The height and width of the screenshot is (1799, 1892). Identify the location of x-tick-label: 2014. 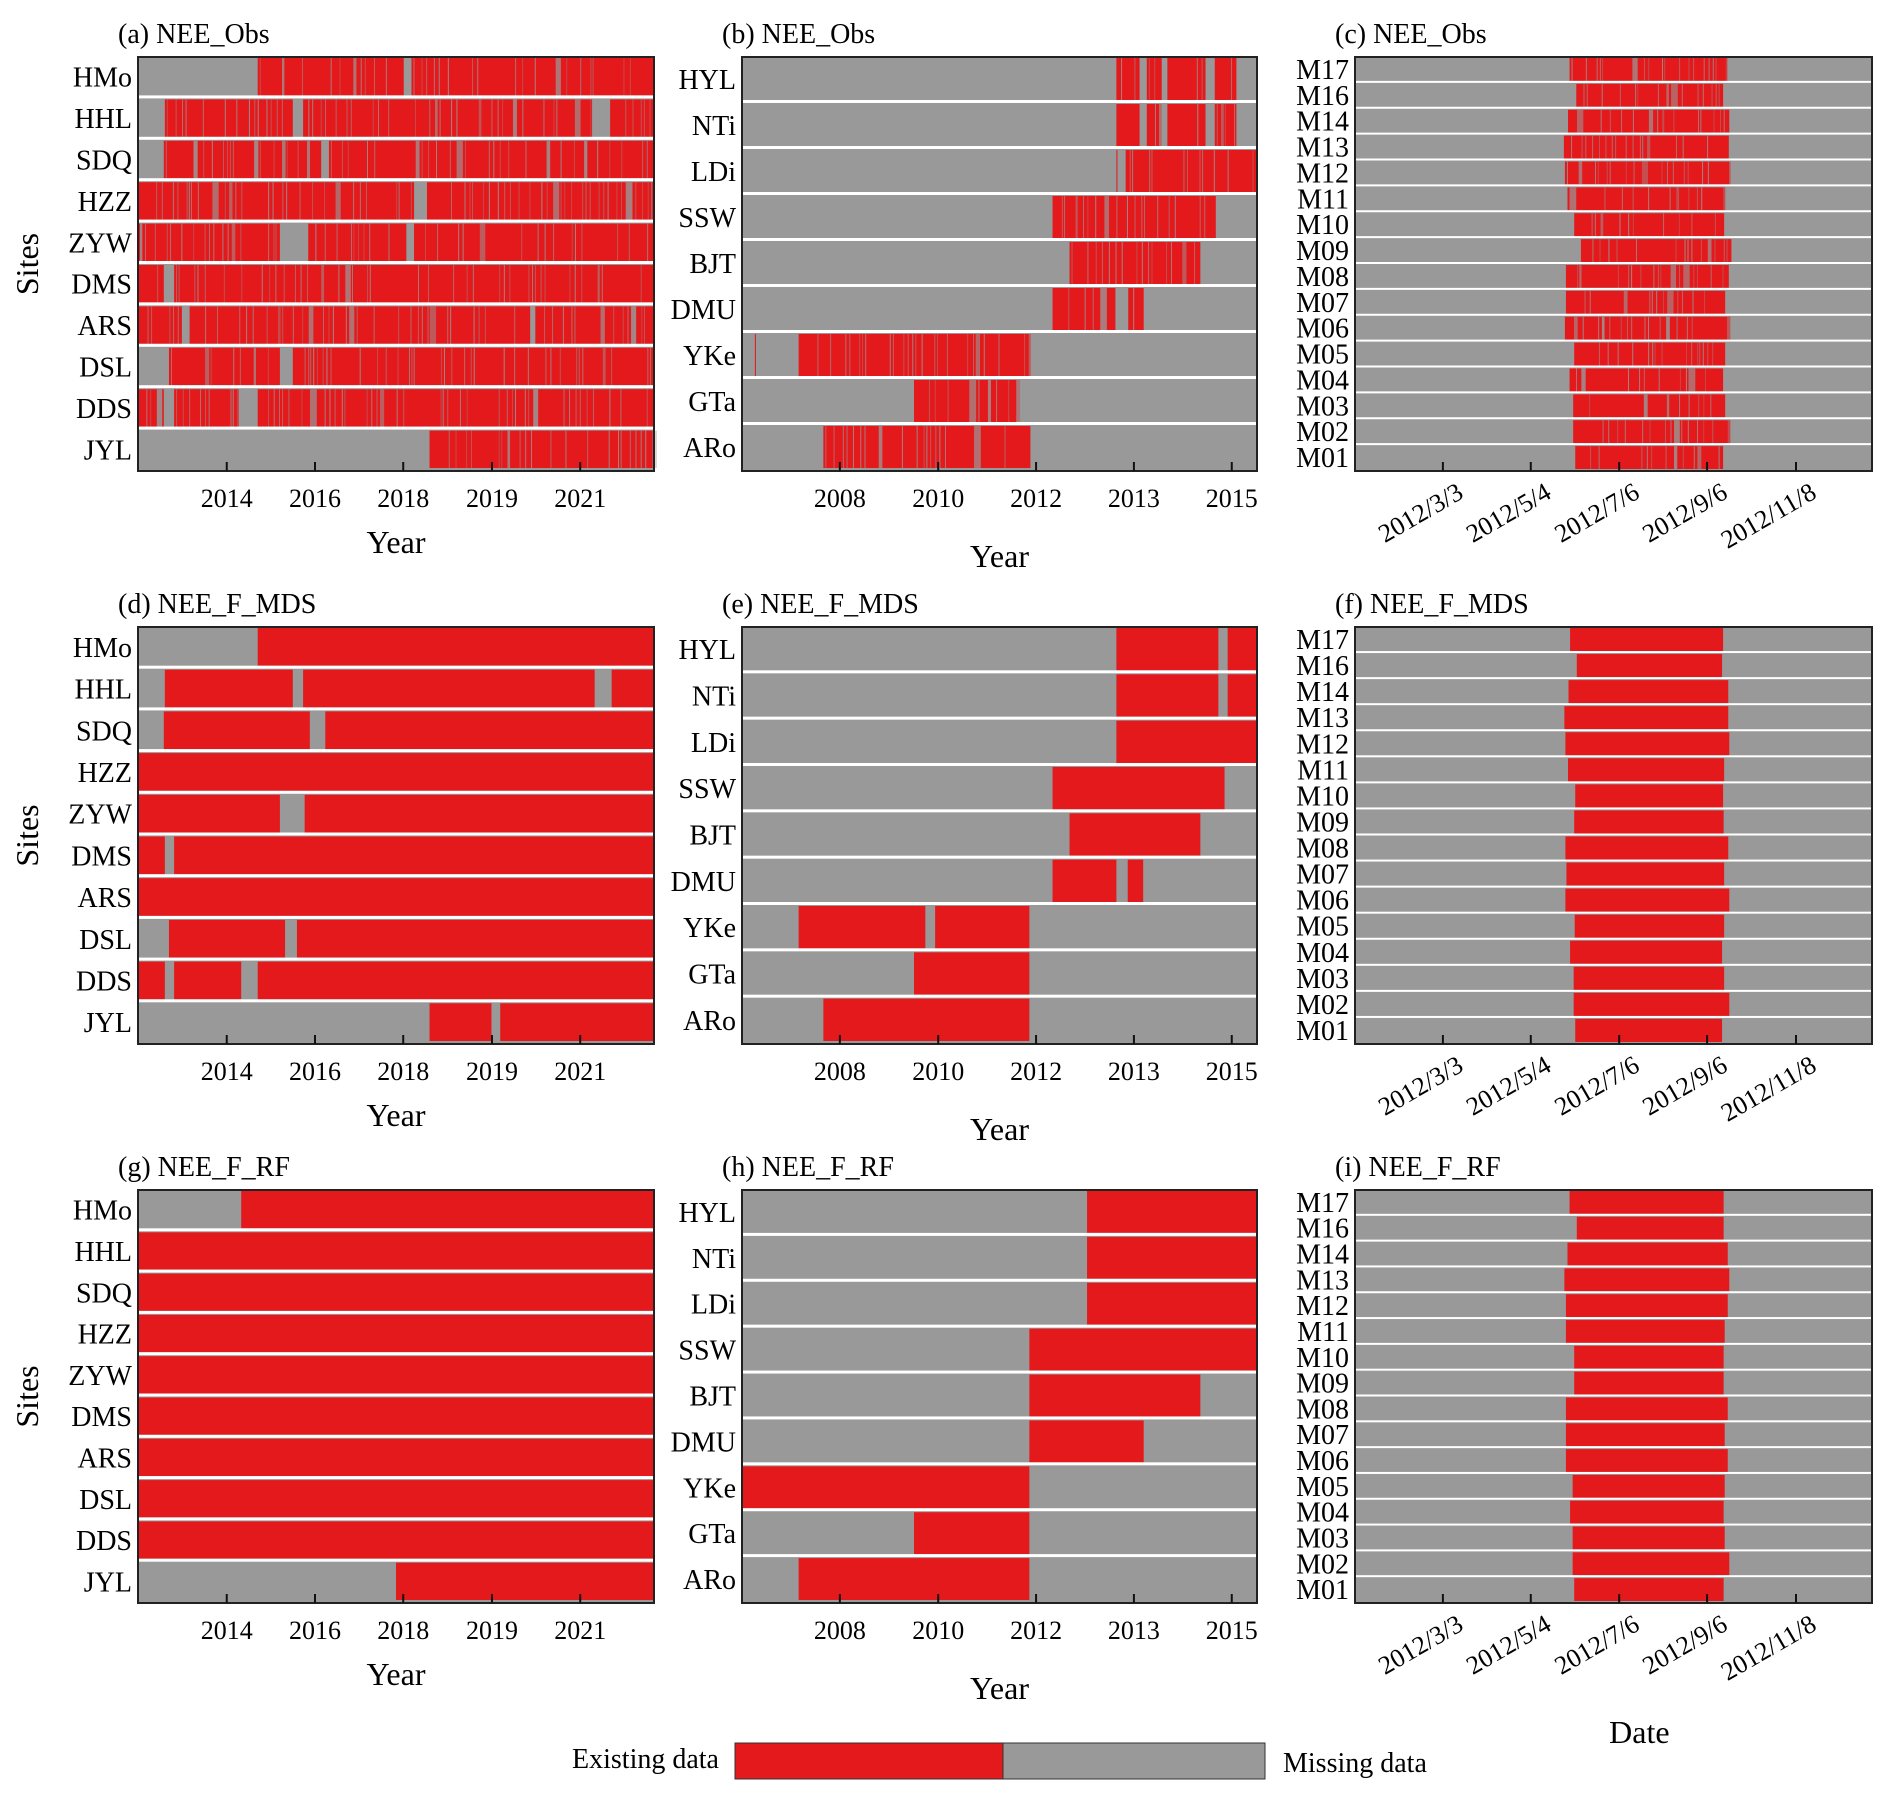
(227, 1630).